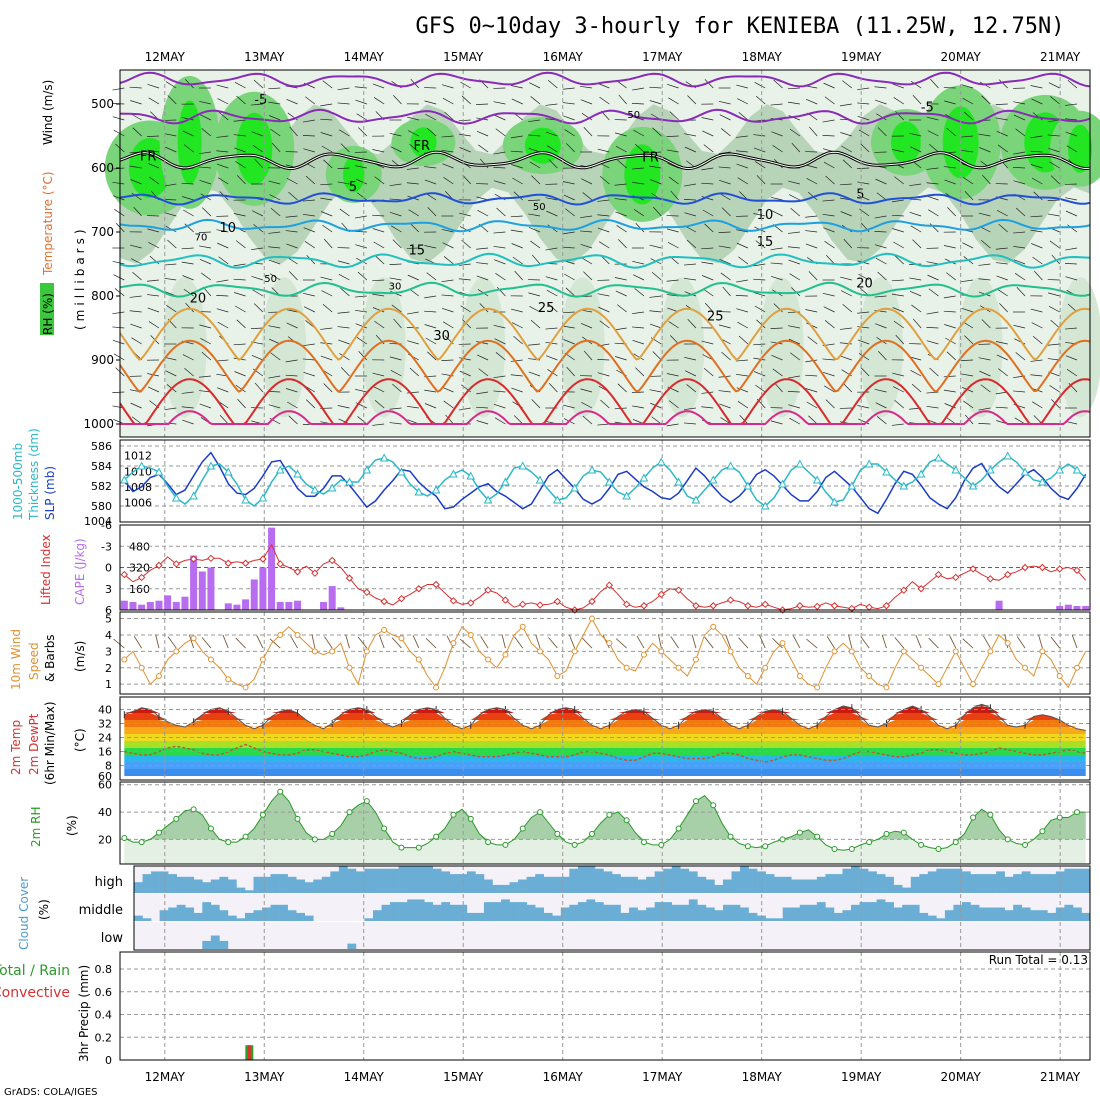 The image size is (1100, 1100). I want to click on precip-labels: Total / Rain Convective 3hr Precip (mm), so click(45, 1012).